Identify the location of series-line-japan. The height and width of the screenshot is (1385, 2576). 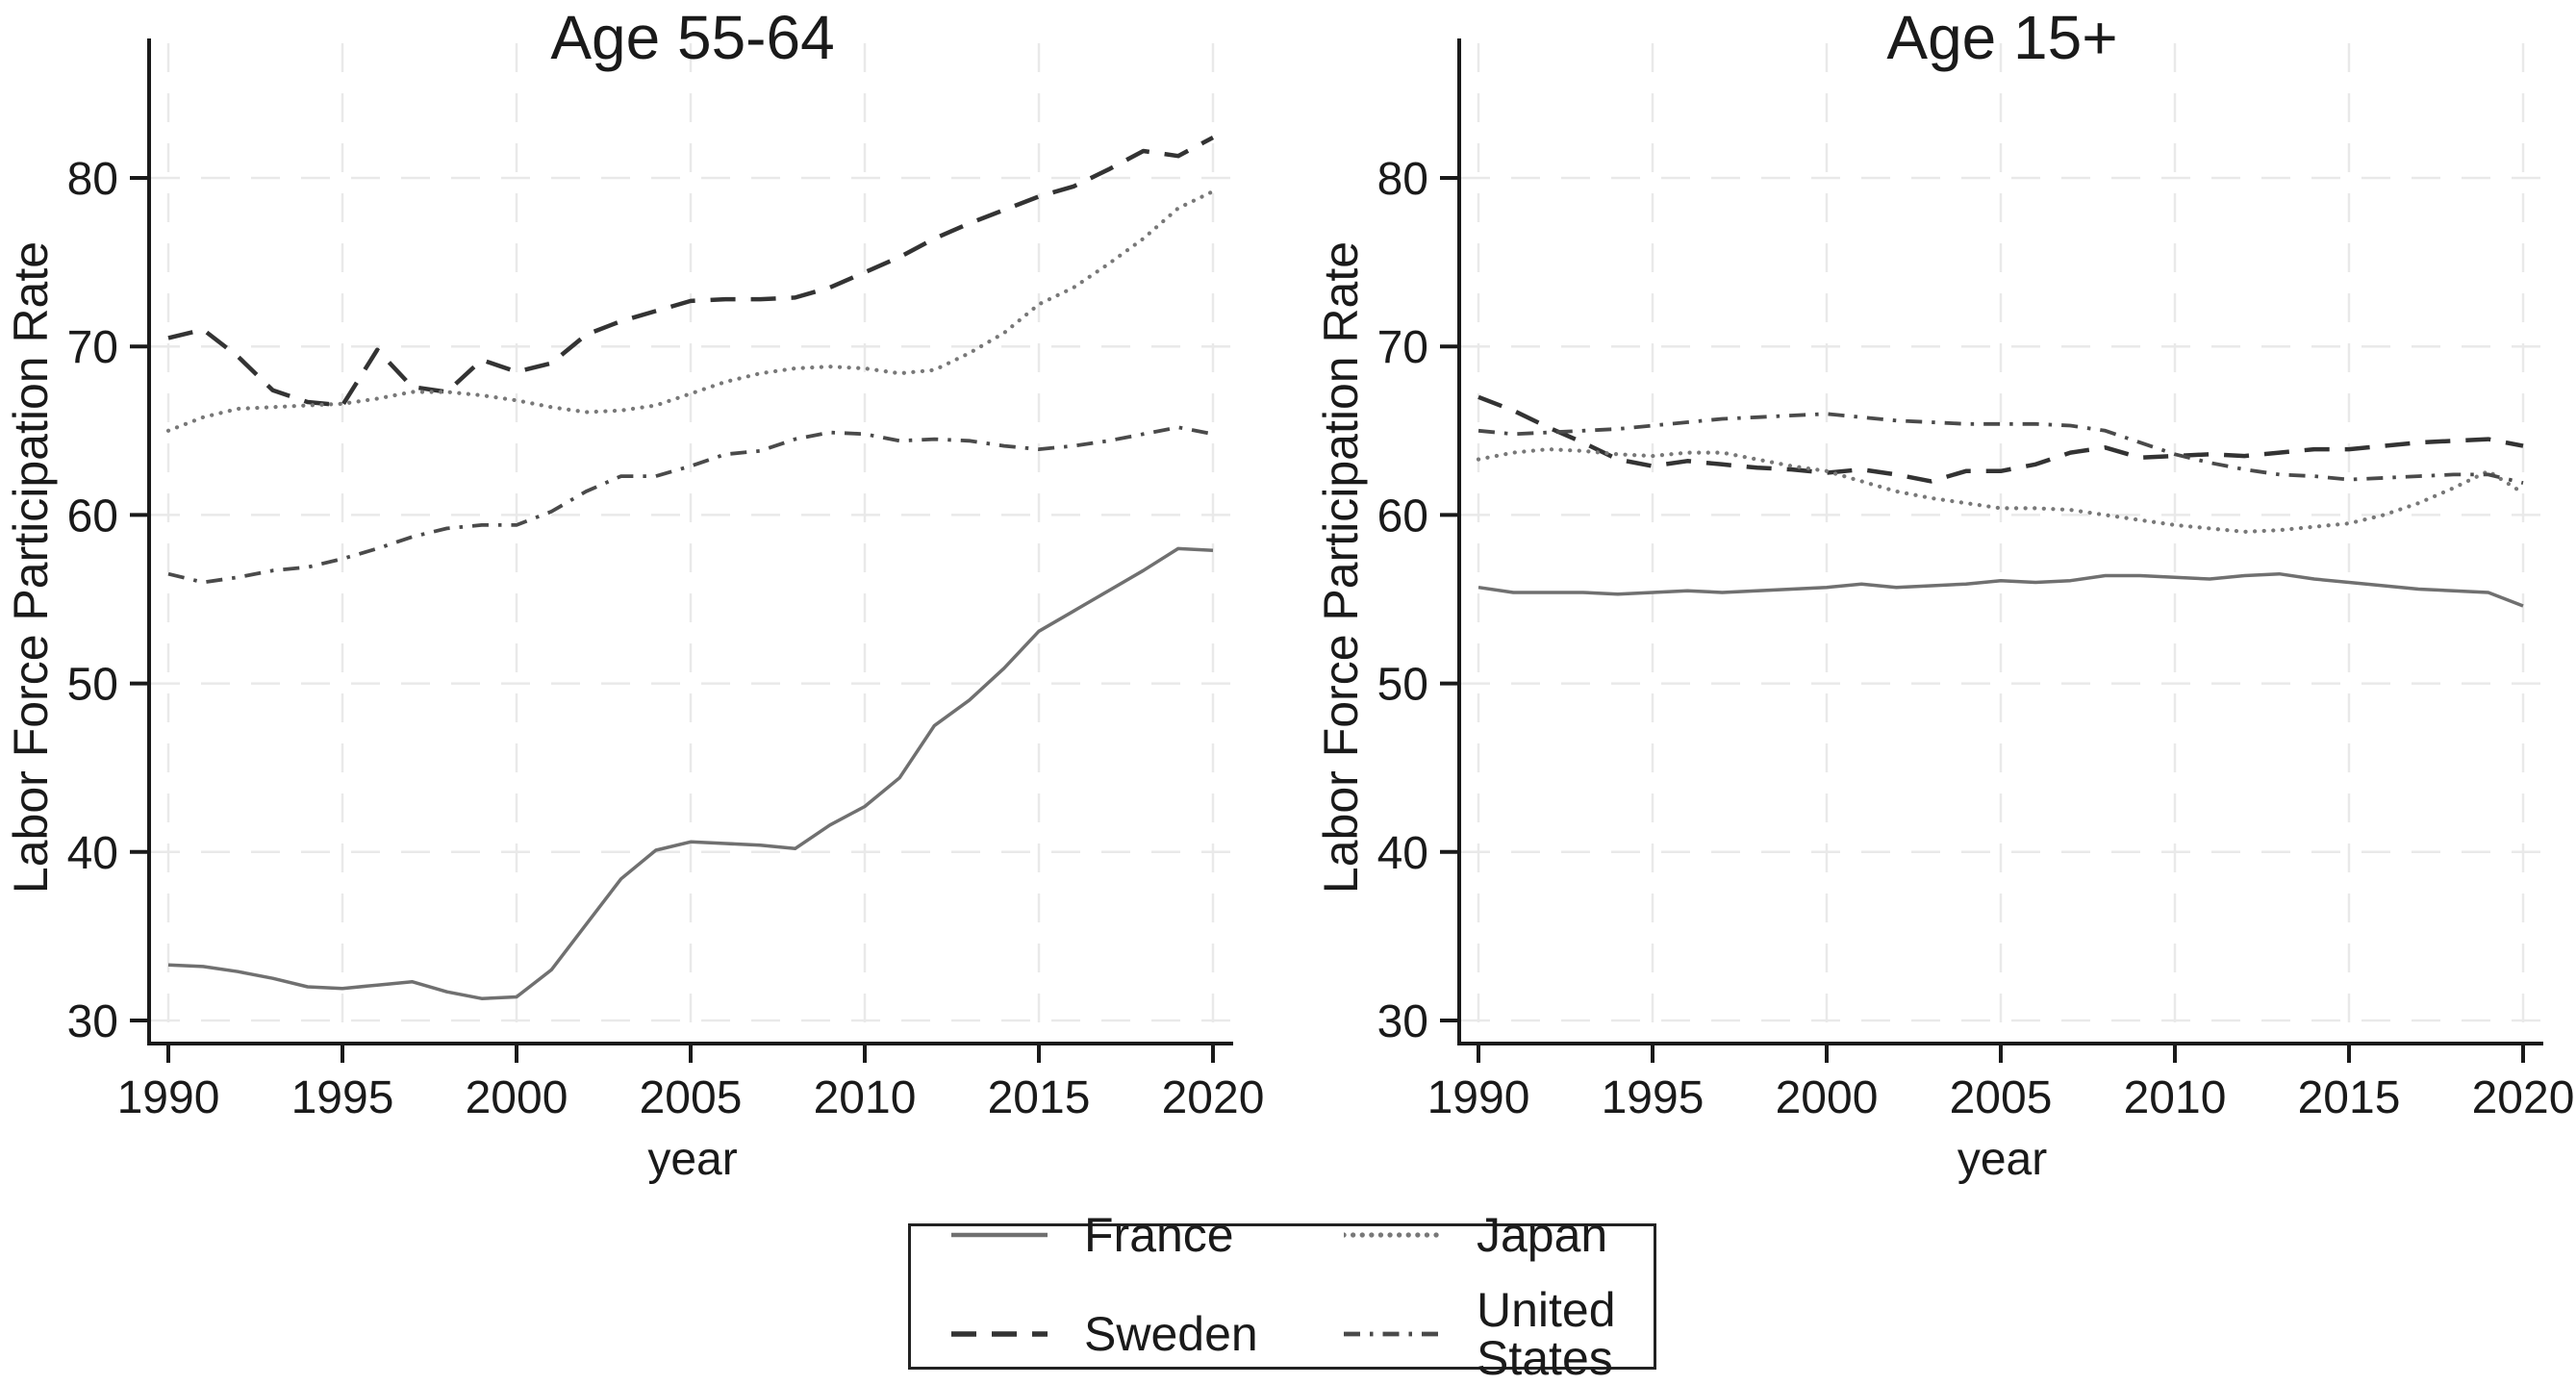
(2001, 491).